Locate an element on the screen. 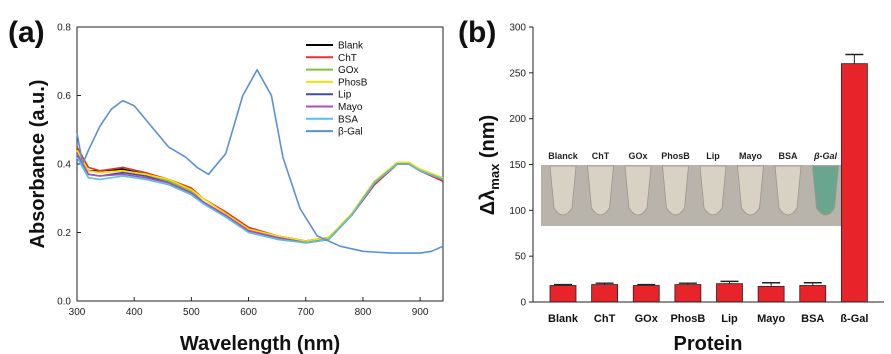 This screenshot has height=354, width=891. series-line-blank is located at coordinates (260, 195).